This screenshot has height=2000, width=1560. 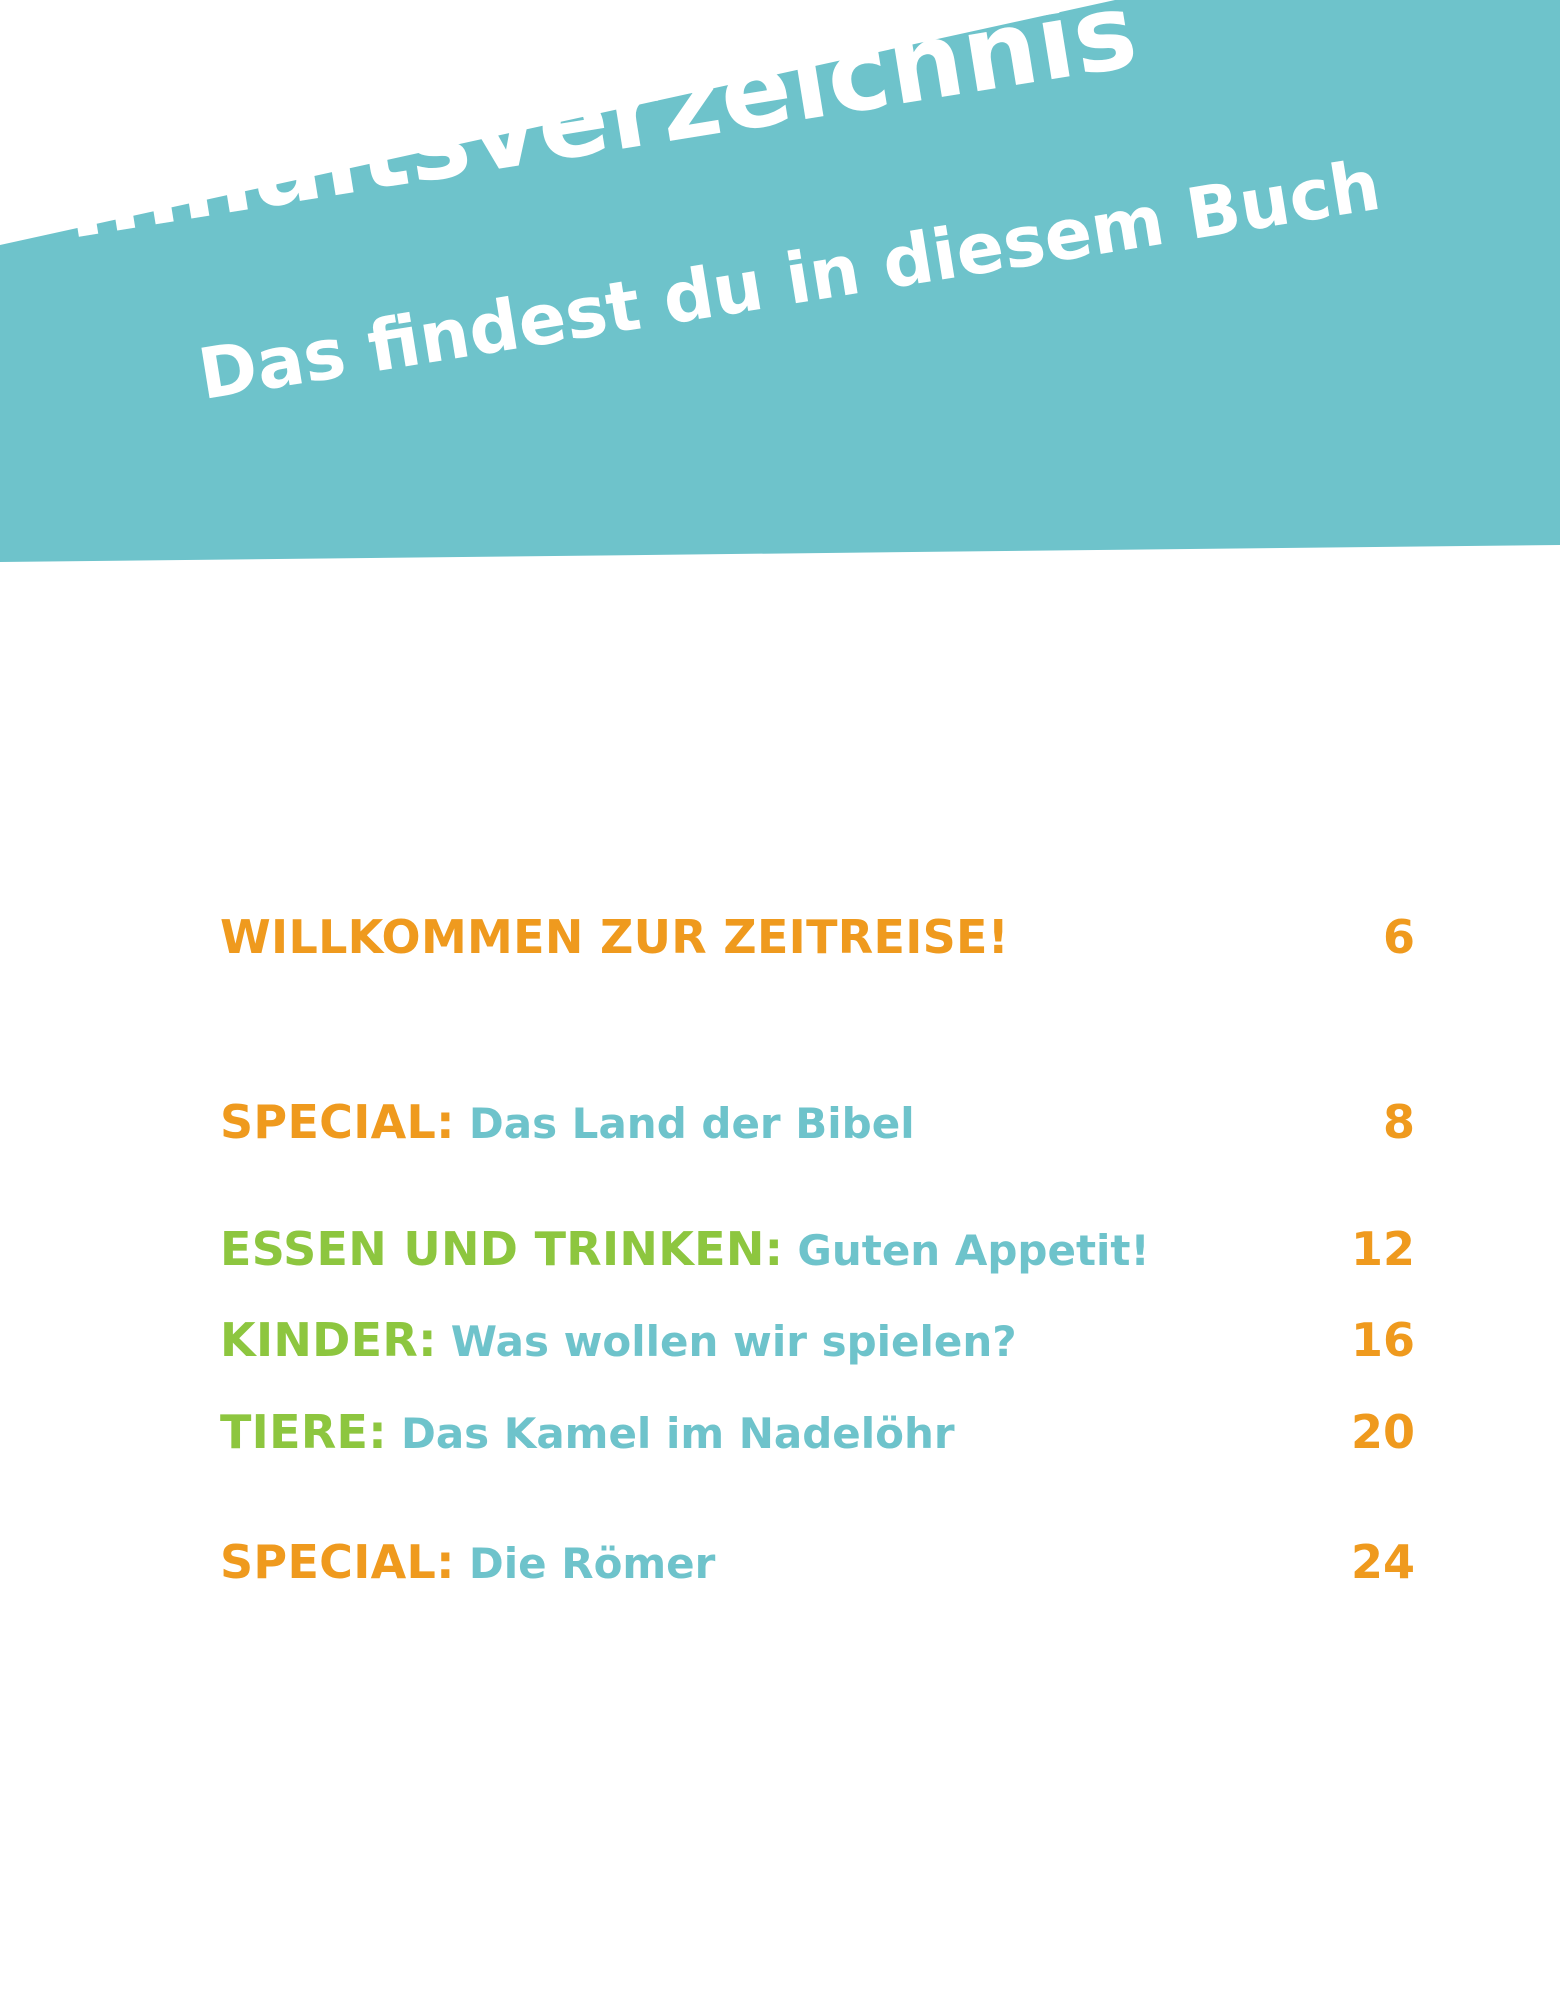 What do you see at coordinates (328, 1340) in the screenshot?
I see `toc-entry-label: KINDER:` at bounding box center [328, 1340].